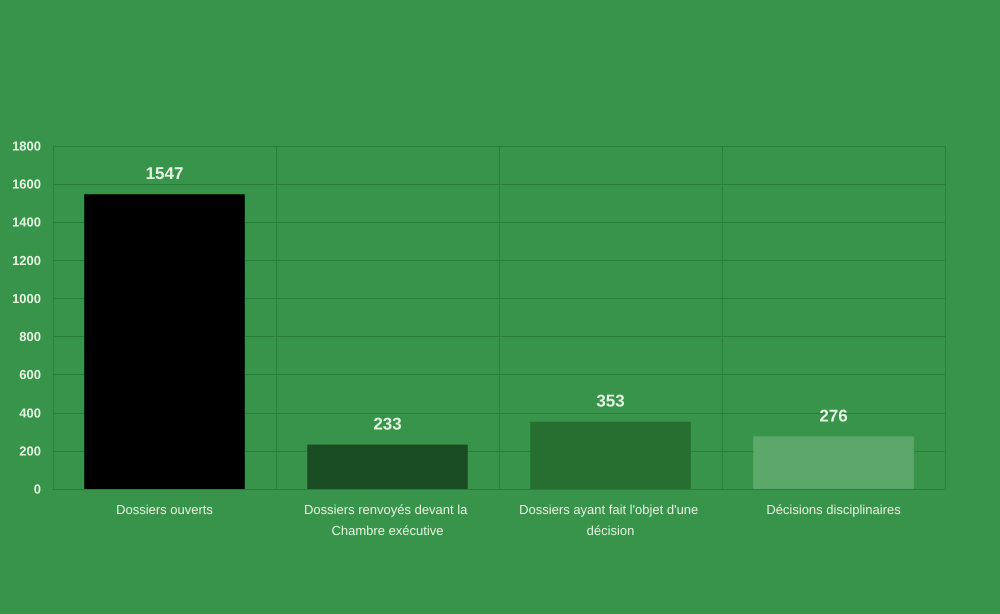  Describe the element at coordinates (165, 509) in the screenshot. I see `x-tick-label: Dossiers ouverts` at that location.